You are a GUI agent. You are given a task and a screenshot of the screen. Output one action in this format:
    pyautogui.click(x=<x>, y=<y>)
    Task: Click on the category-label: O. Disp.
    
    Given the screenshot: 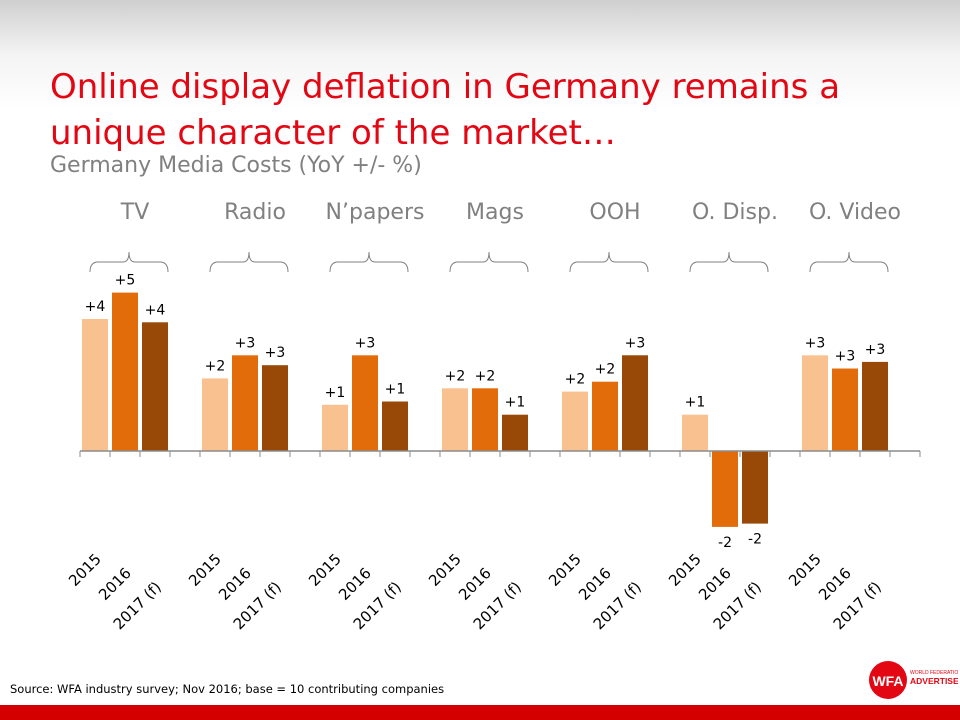 What is the action you would take?
    pyautogui.click(x=735, y=212)
    